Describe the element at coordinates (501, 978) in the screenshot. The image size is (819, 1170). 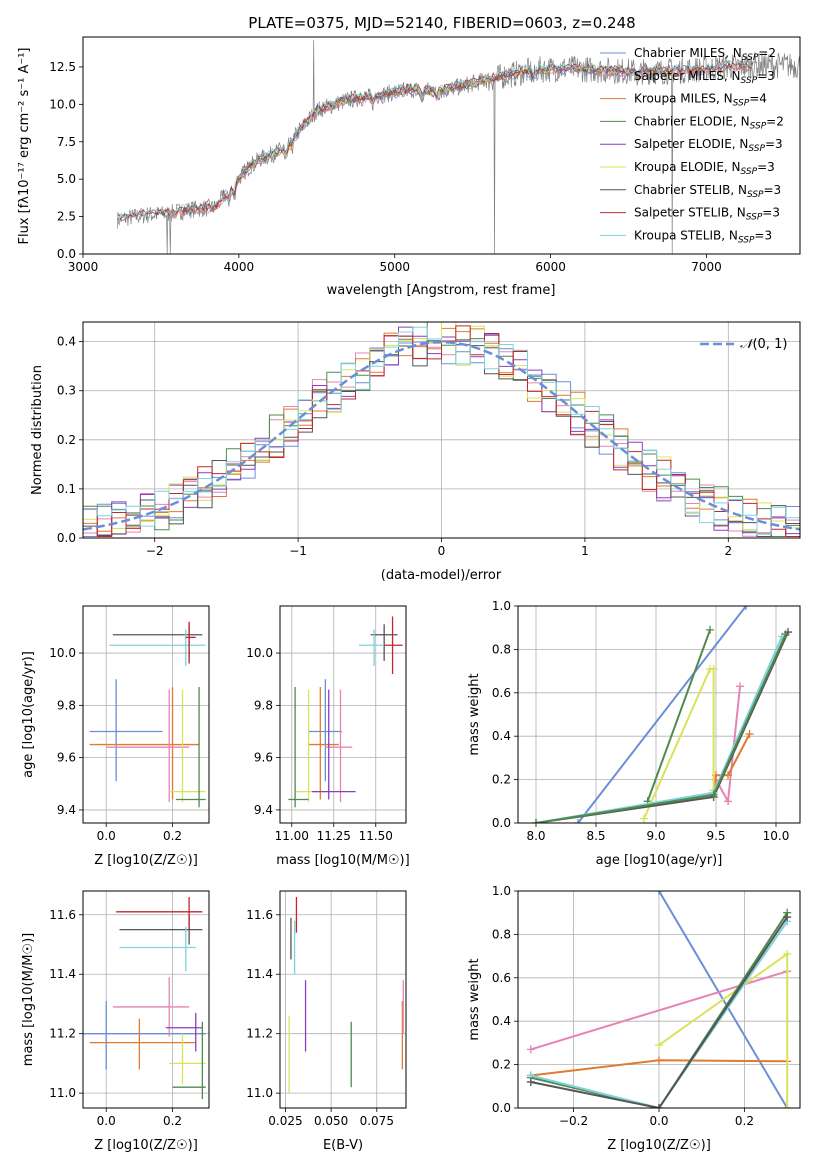
I see `y-tick-label: 0.6` at that location.